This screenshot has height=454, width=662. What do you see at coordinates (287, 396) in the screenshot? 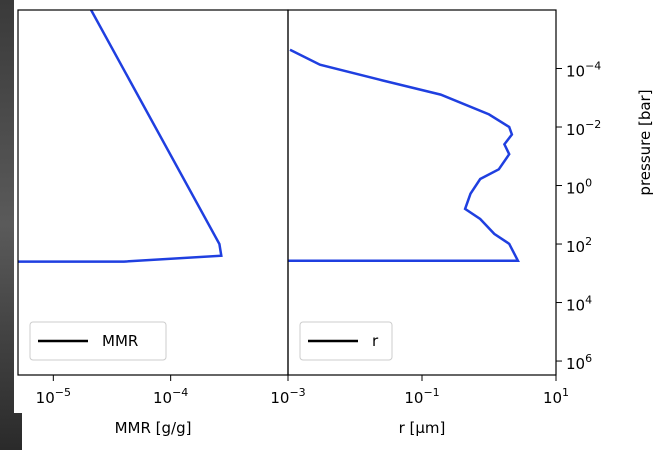
I see `x-tick-label: 10⁻³` at bounding box center [287, 396].